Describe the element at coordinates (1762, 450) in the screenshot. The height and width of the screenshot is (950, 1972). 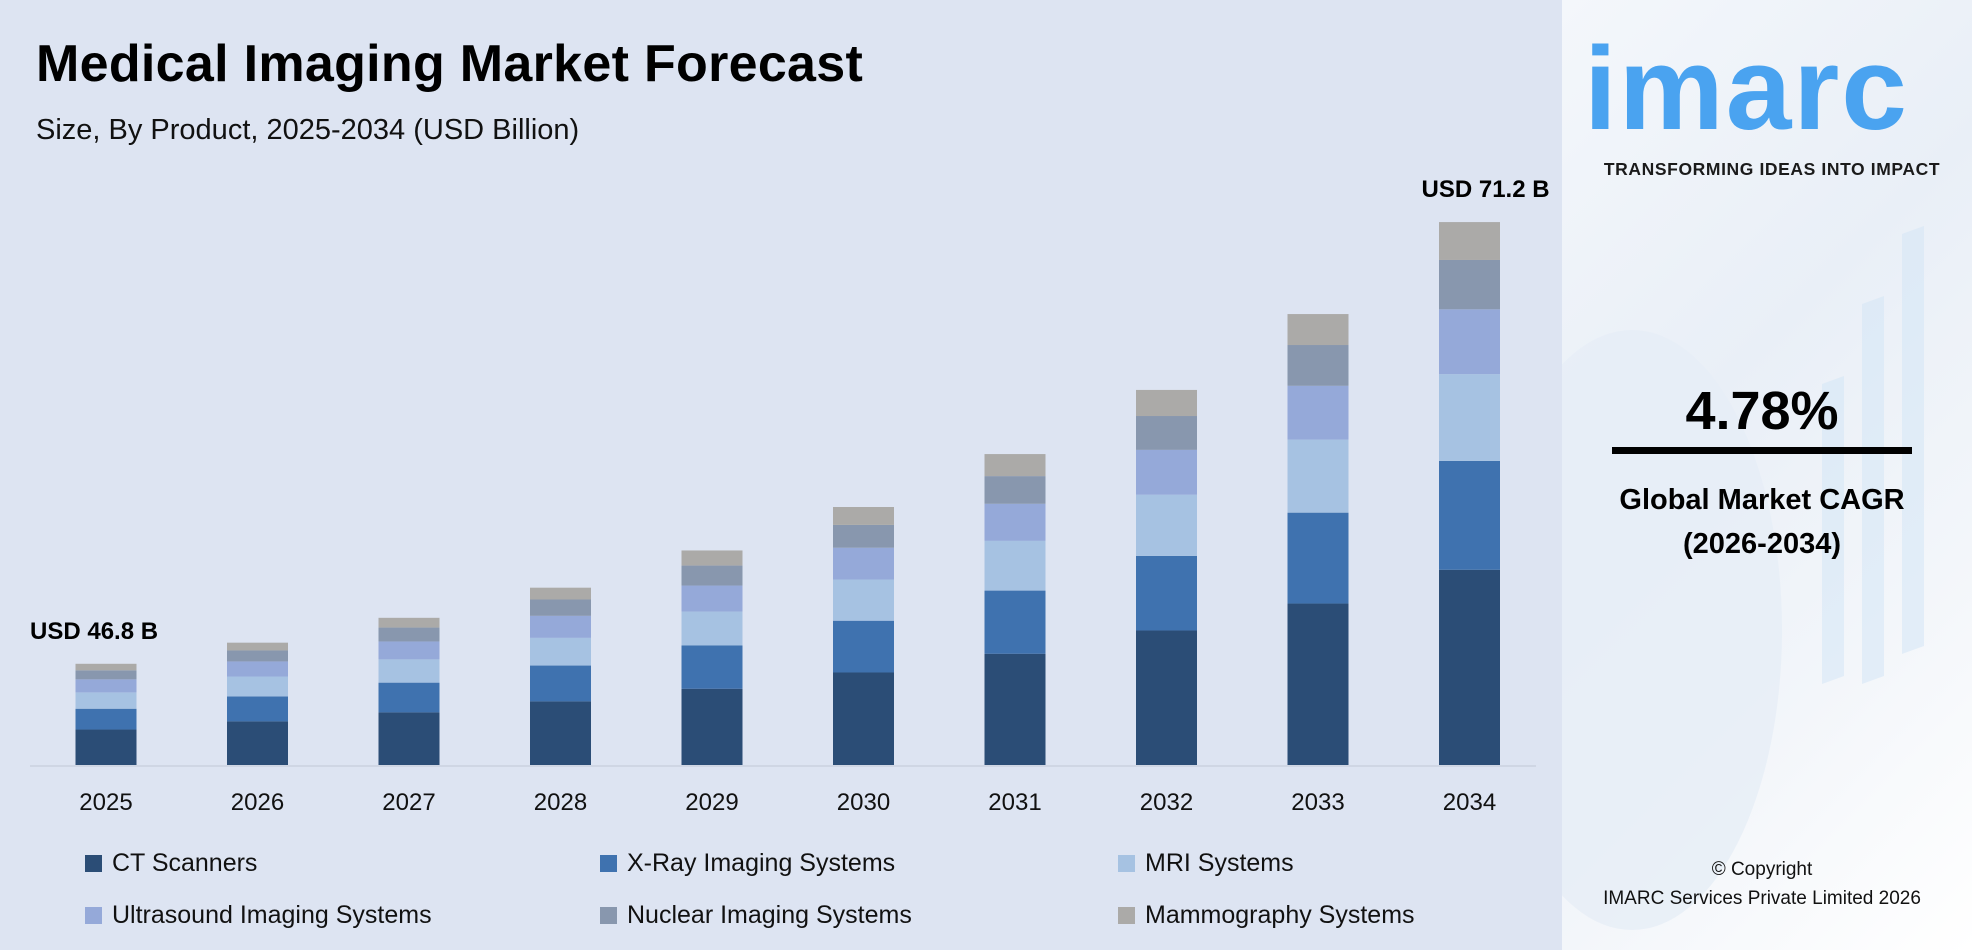
I see `cagr-divider` at that location.